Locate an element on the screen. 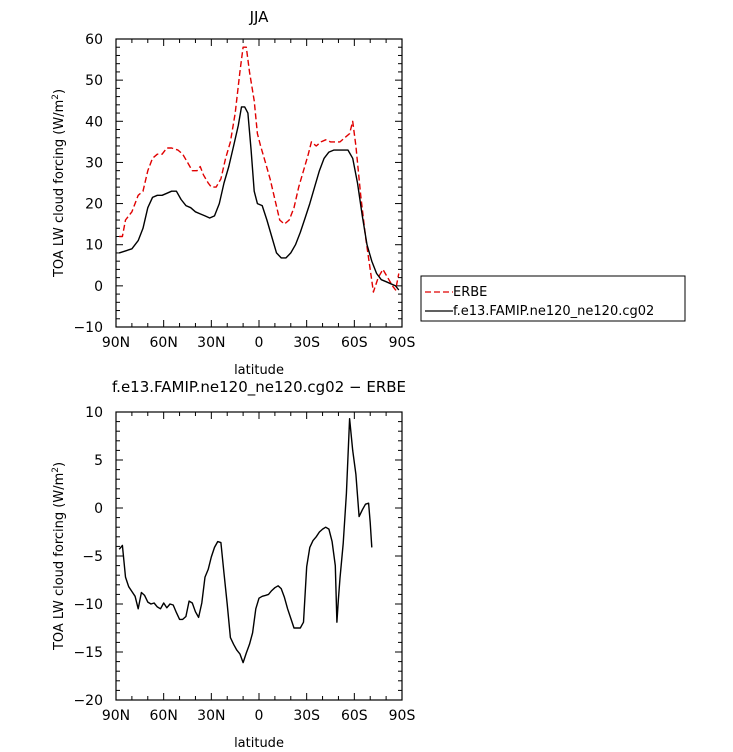 This screenshot has width=733, height=752. top-series-model is located at coordinates (259, 198).